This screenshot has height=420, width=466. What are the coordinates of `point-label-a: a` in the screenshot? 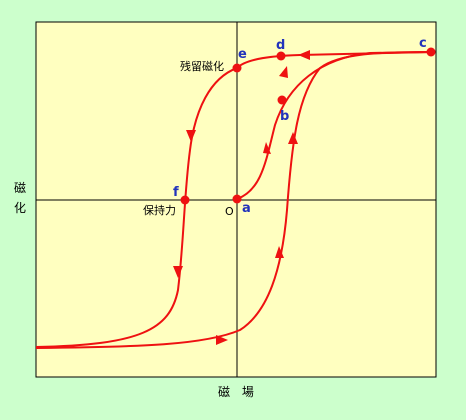 It's located at (246, 208).